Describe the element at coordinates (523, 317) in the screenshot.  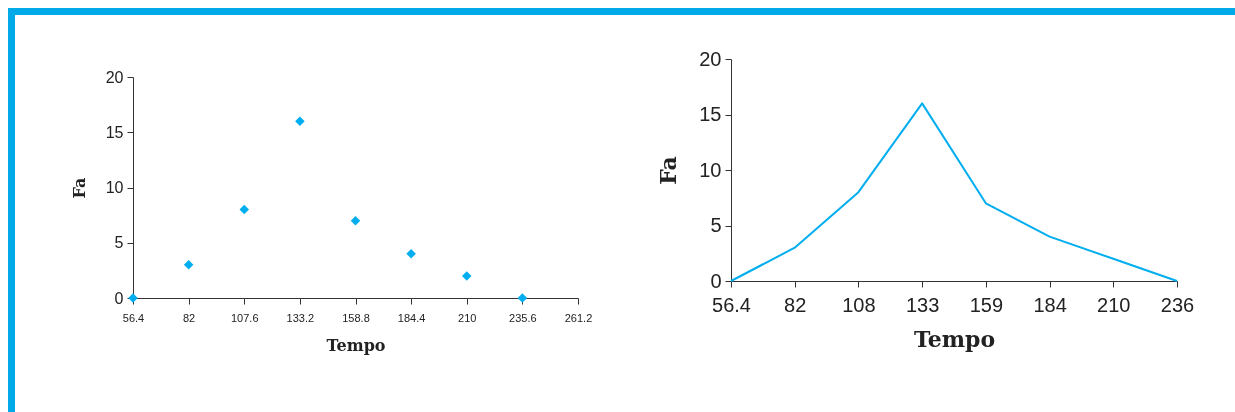
I see `x-tick-label: 235.6` at that location.